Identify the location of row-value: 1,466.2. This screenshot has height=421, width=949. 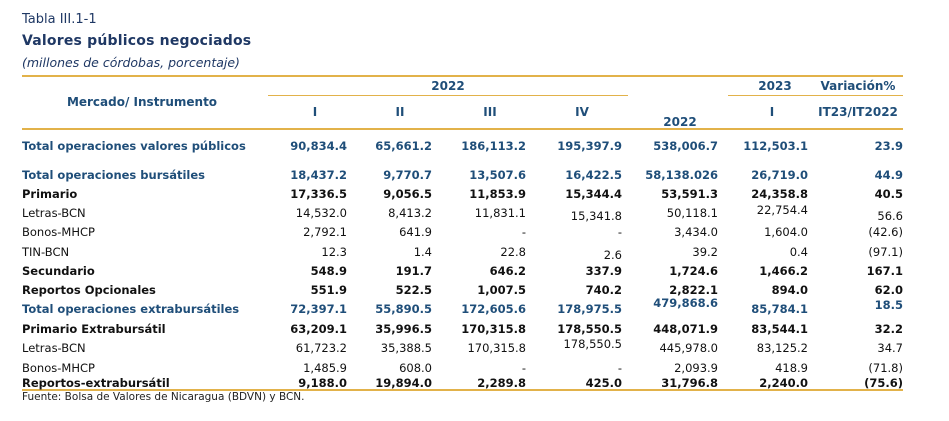
(783, 271).